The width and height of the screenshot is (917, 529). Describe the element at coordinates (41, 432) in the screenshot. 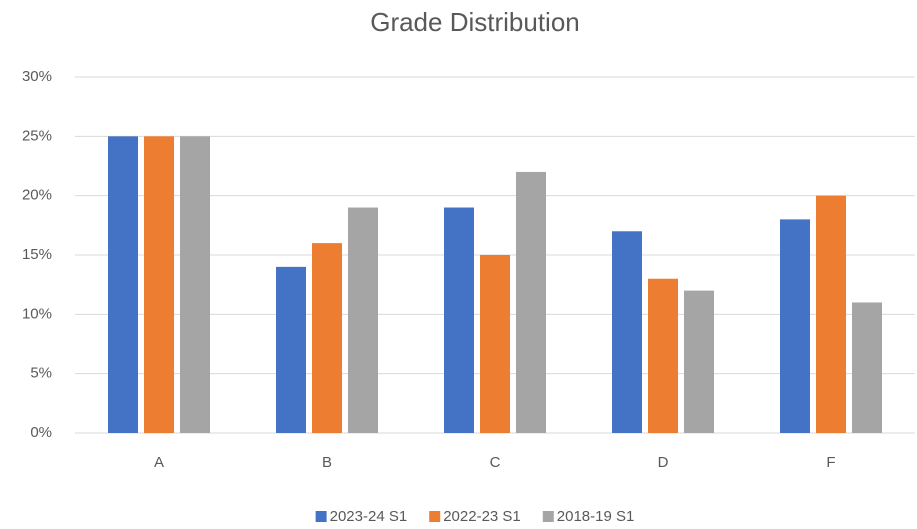

I see `y-tick-label: 0%` at that location.